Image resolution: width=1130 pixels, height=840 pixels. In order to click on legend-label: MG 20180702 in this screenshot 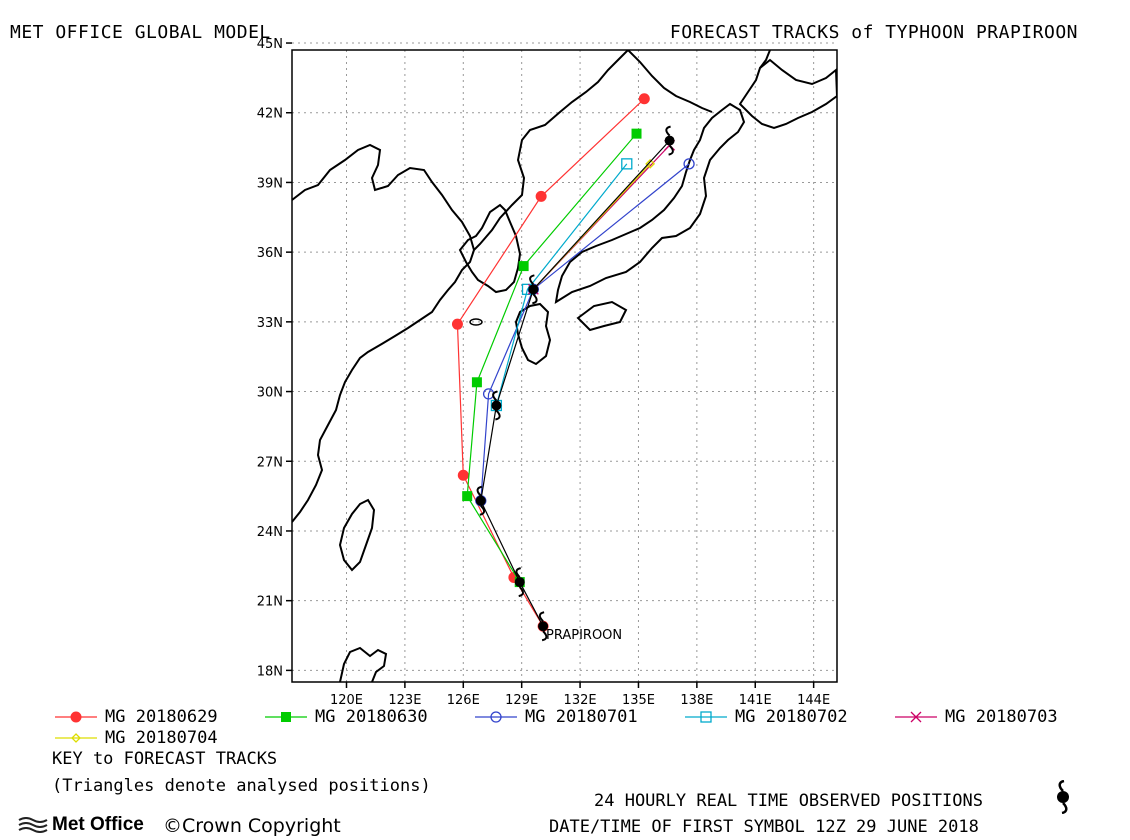, I will do `click(791, 717)`.